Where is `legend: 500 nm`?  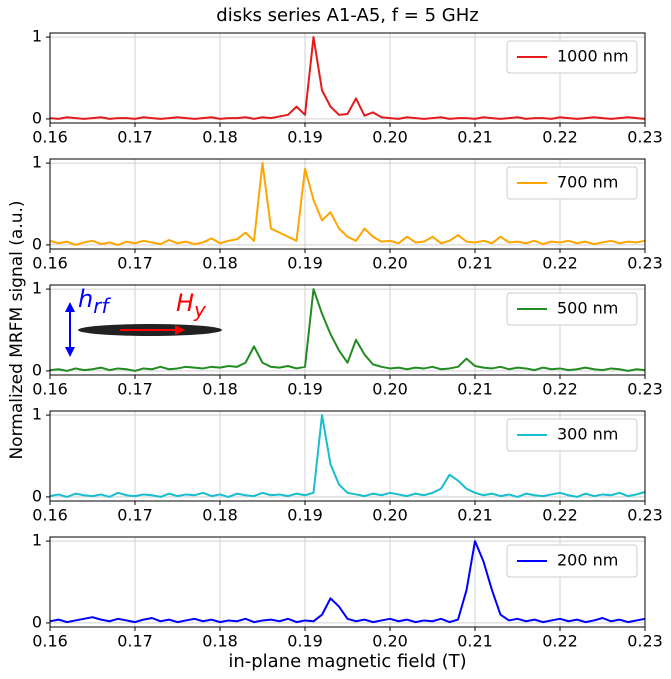 legend: 500 nm is located at coordinates (572, 309).